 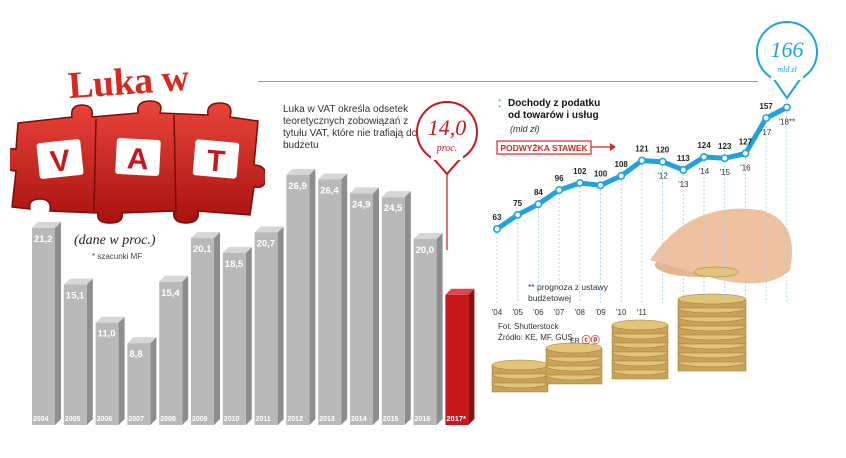 What do you see at coordinates (642, 312) in the screenshot?
I see `year-tick-label: '11` at bounding box center [642, 312].